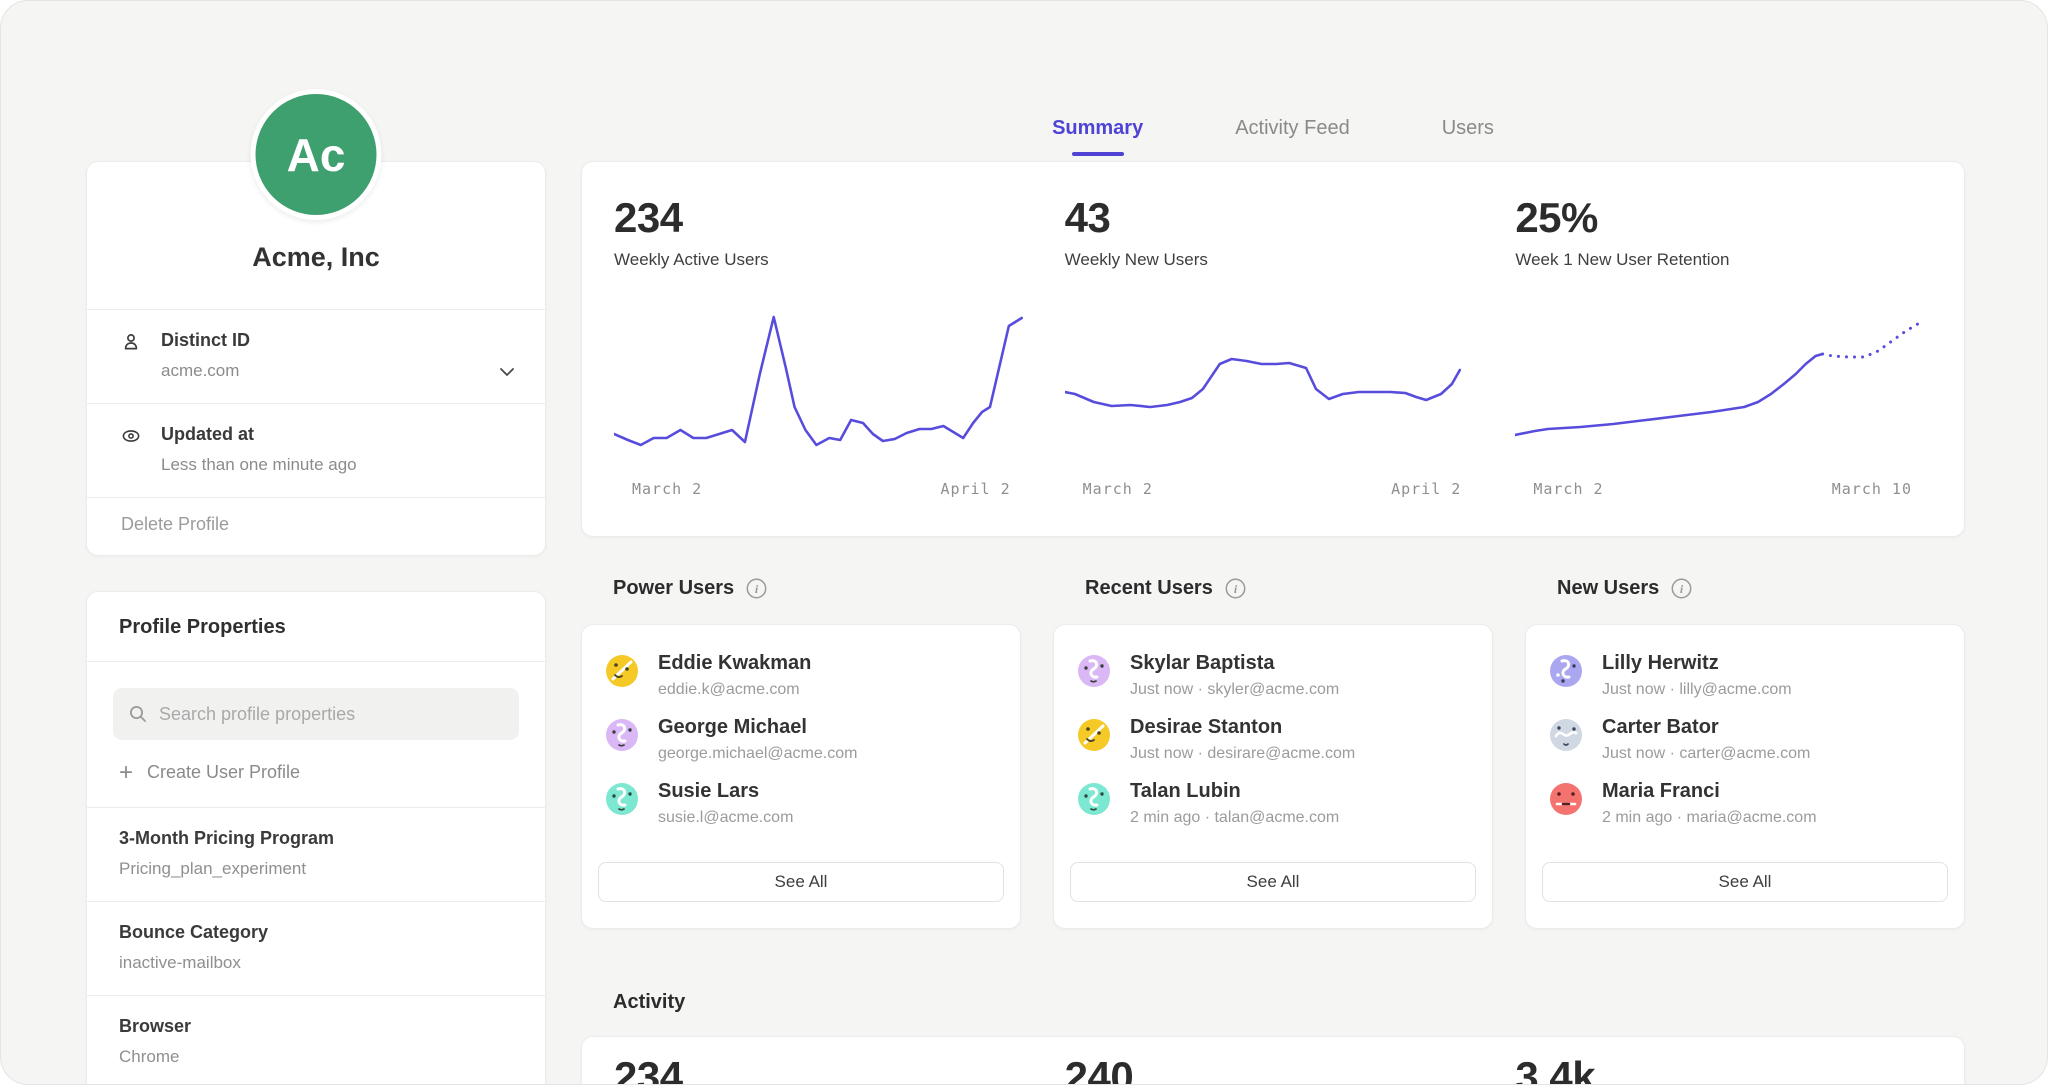 The image size is (2048, 1085). I want to click on activity-stats-card: 234 240 3.4k, so click(1273, 1060).